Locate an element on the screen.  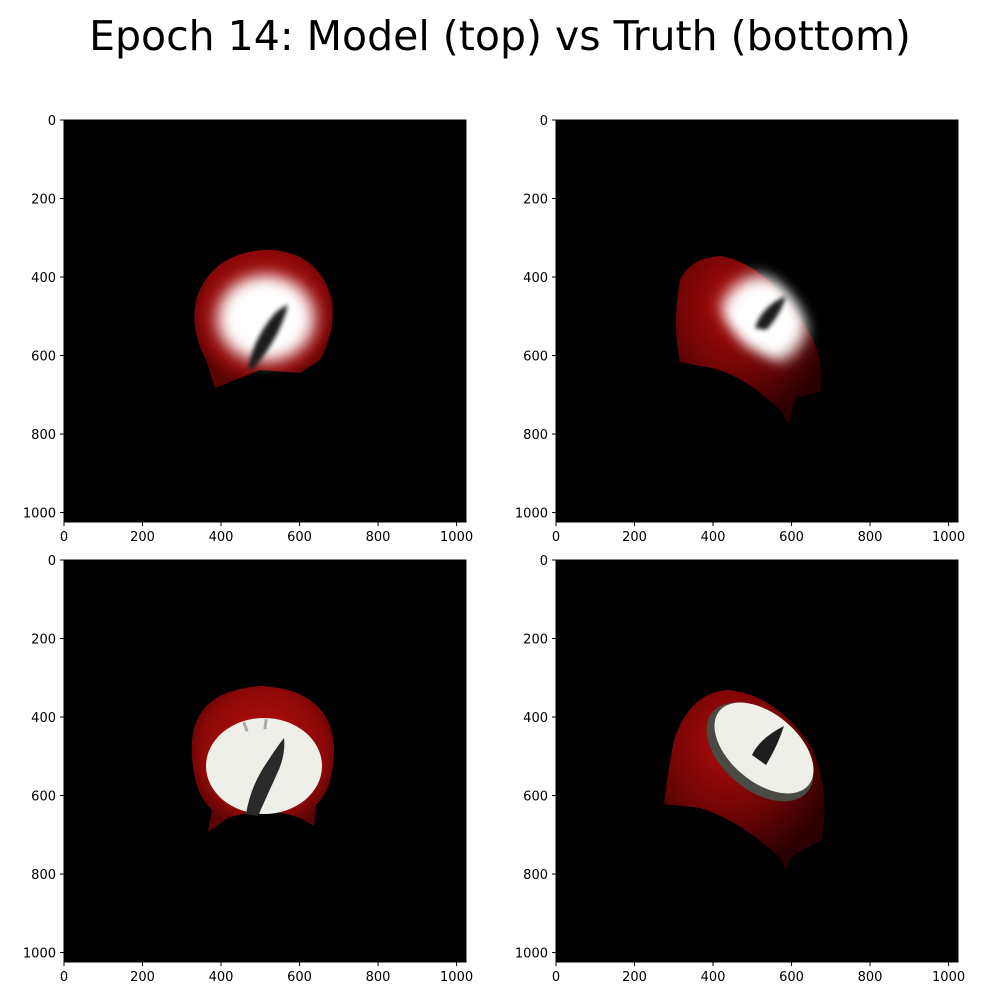
figure-title: Epoch 14: Model (top) vs Truth (bottom) is located at coordinates (500, 36).